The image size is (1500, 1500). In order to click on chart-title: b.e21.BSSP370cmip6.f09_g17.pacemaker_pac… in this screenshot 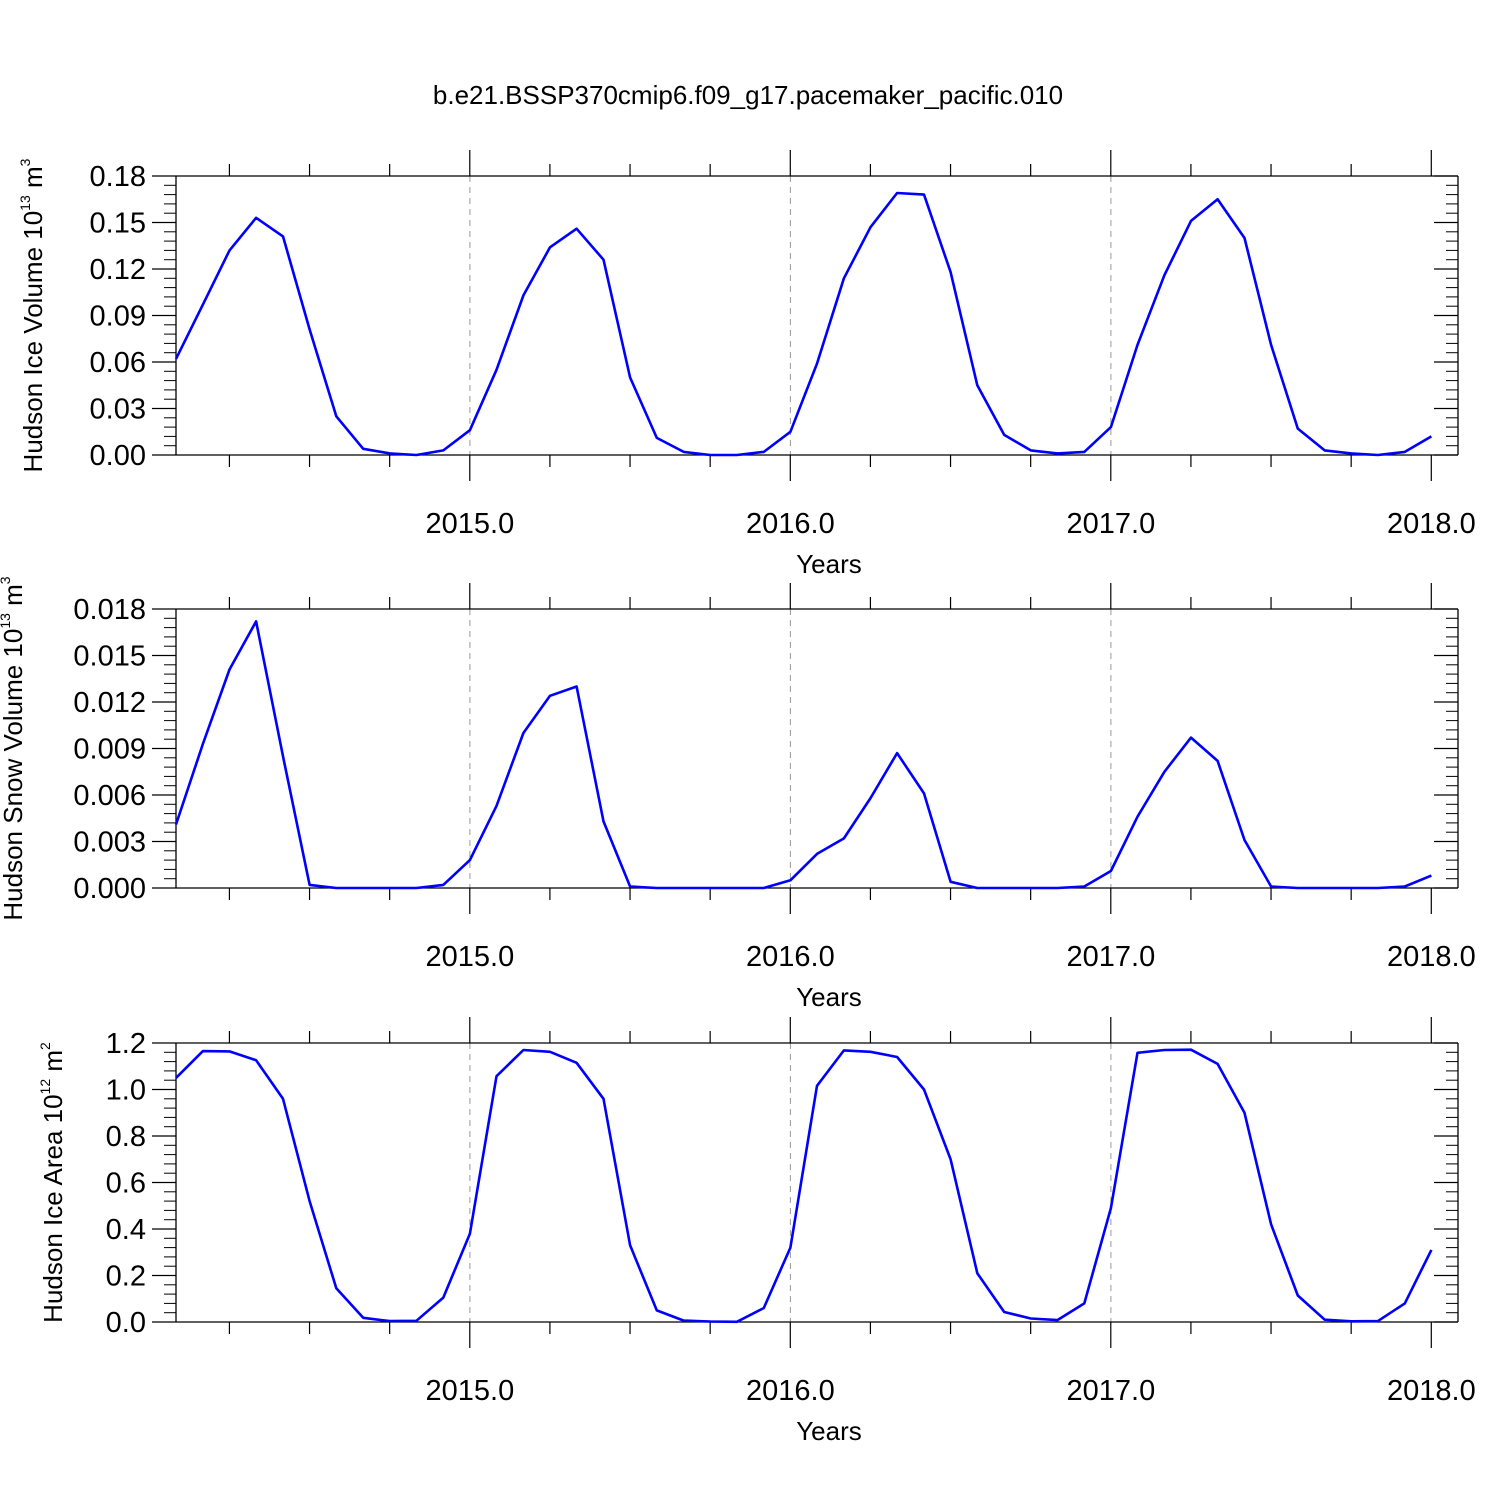, I will do `click(748, 95)`.